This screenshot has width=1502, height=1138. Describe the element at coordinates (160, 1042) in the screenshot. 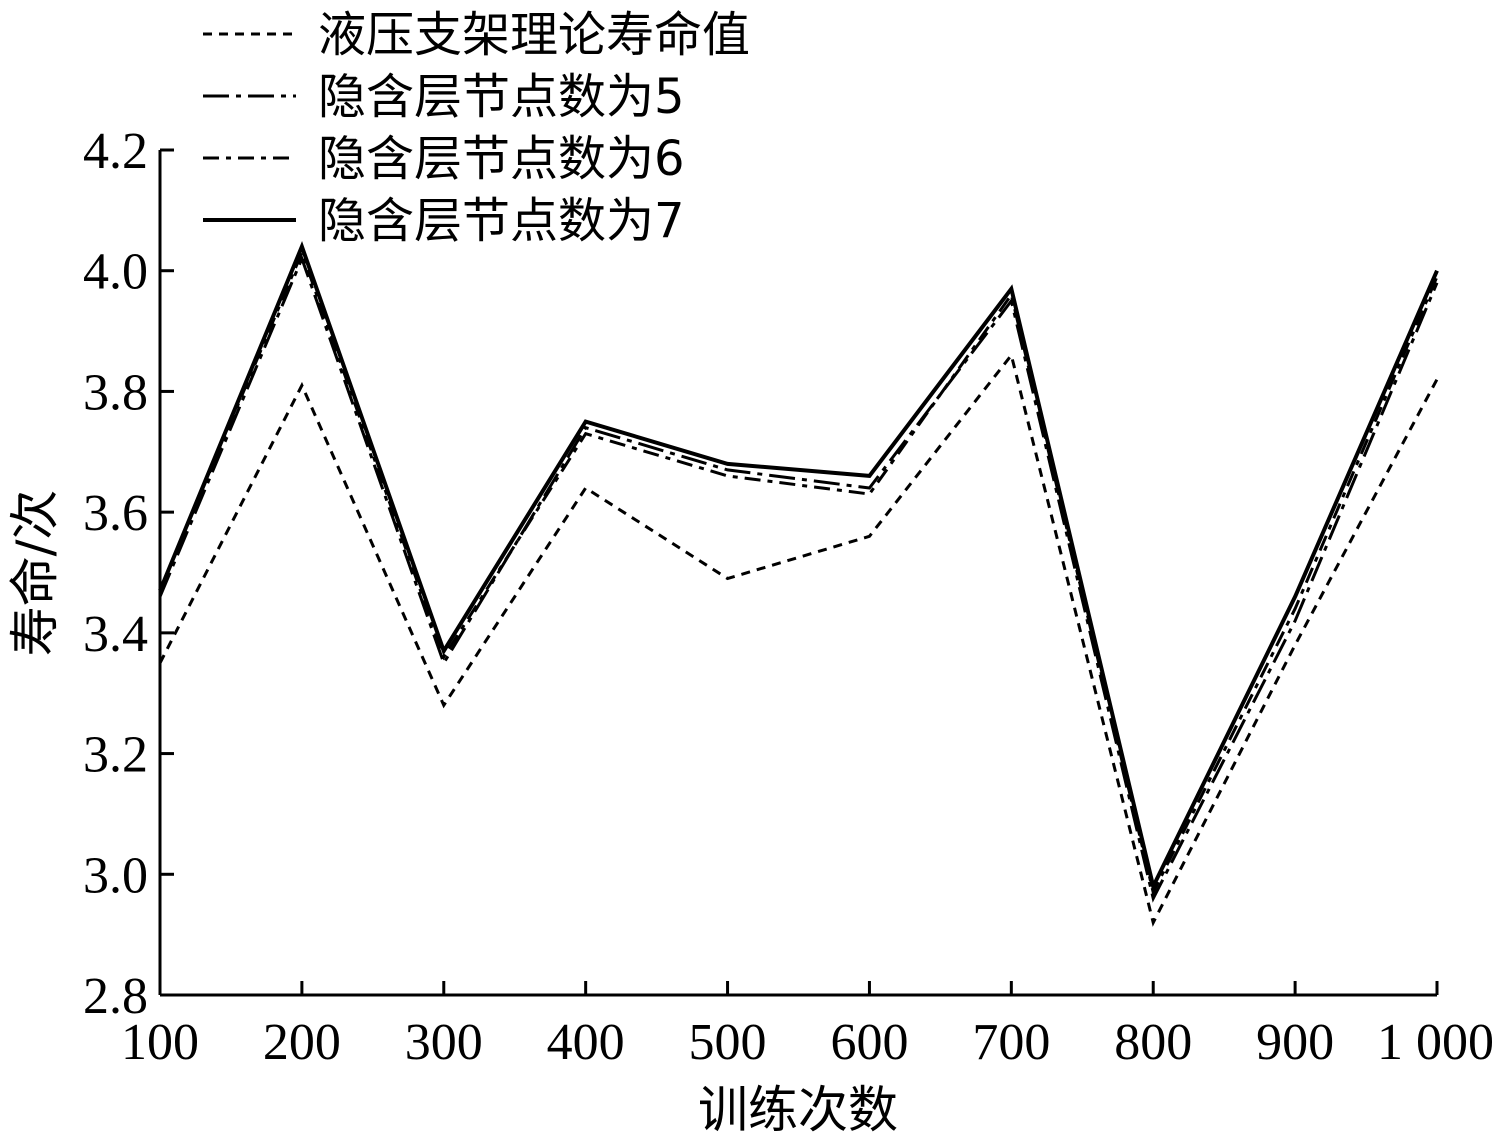

I see `x-tick-label: 100` at that location.